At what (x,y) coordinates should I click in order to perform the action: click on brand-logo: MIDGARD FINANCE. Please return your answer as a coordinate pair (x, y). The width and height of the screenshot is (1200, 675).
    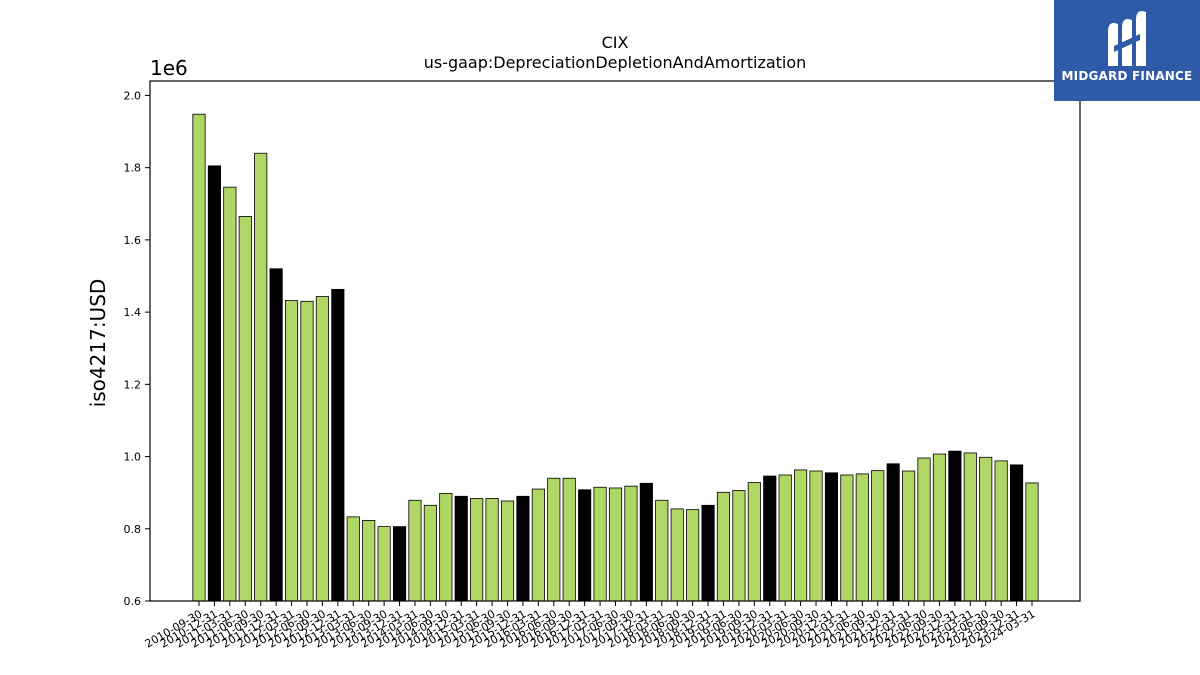
    Looking at the image, I should click on (1127, 50).